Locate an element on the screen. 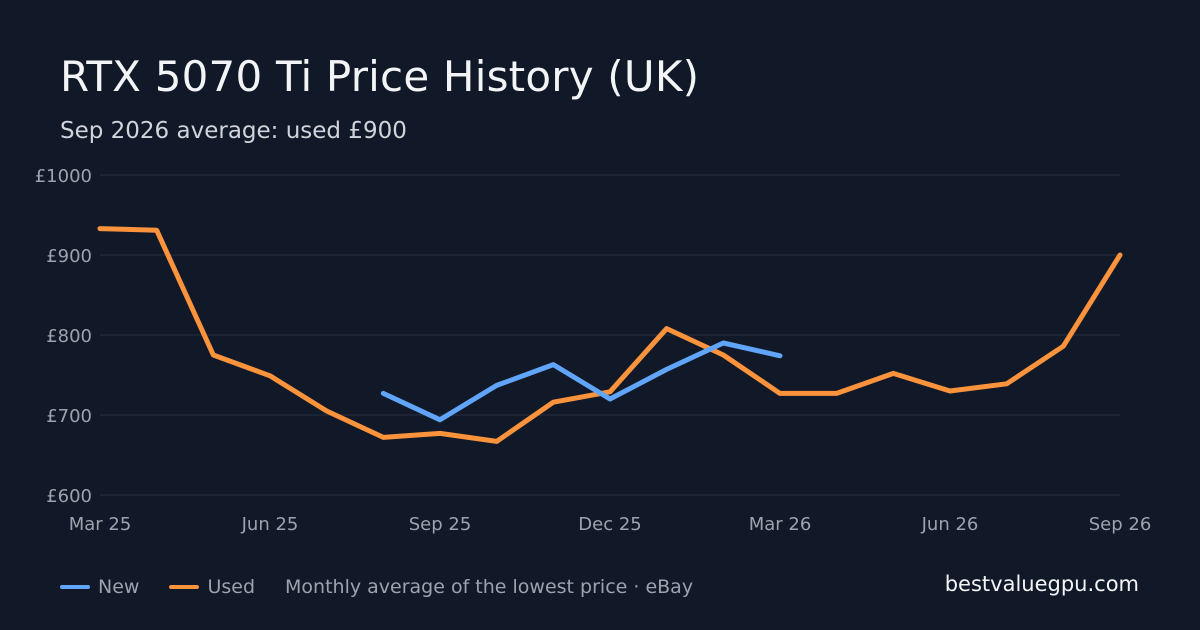 This screenshot has height=630, width=1200. x-tick-label: Mar 25 is located at coordinates (100, 524).